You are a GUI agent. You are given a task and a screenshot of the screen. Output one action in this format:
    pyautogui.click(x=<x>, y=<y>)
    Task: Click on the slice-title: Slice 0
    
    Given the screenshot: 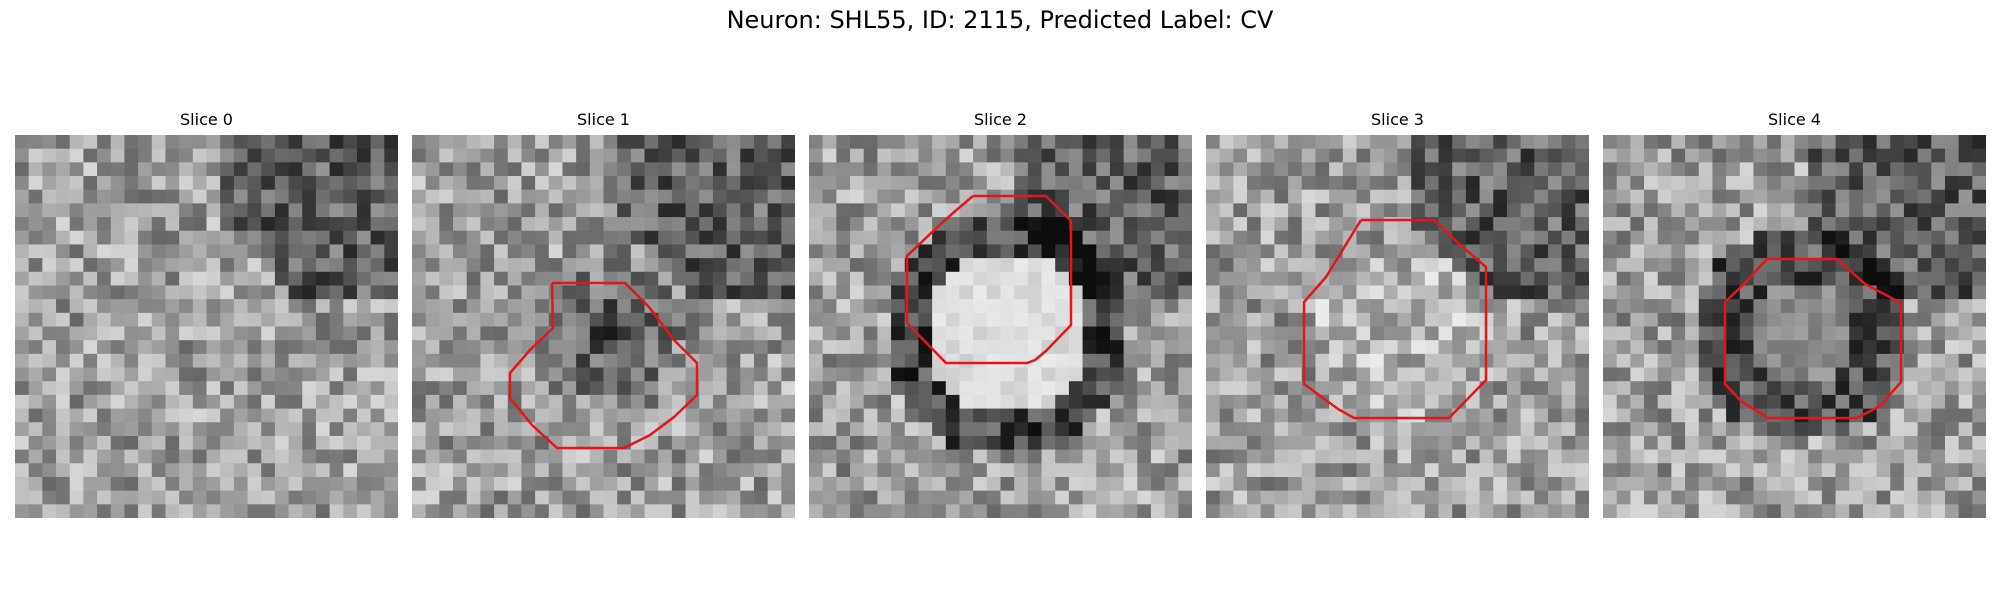 What is the action you would take?
    pyautogui.click(x=206, y=119)
    